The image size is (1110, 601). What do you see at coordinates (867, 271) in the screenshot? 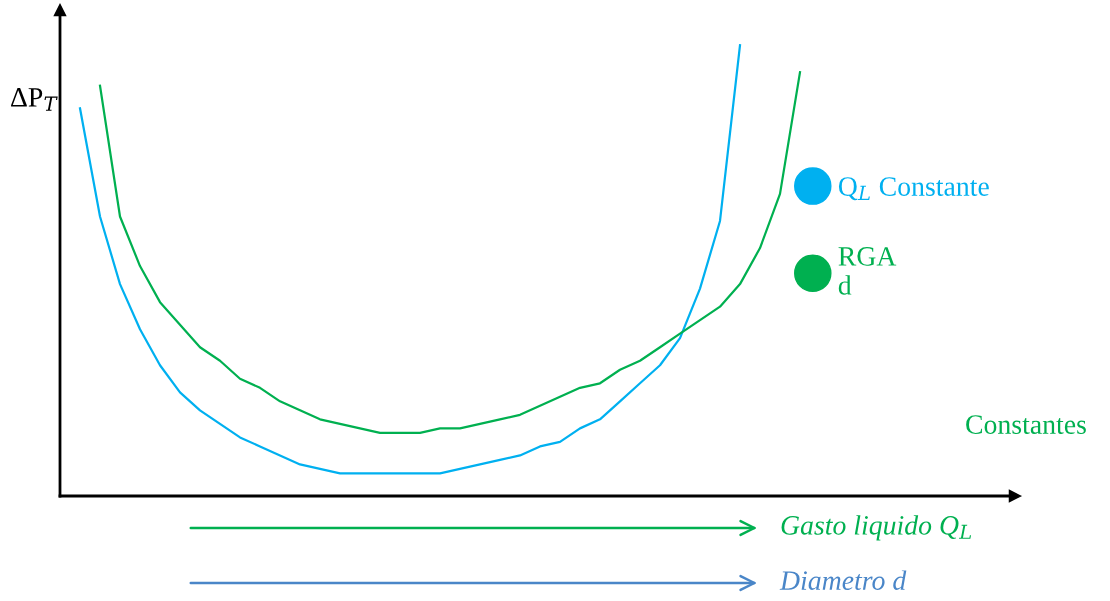
I see `legend-label: RGA d` at bounding box center [867, 271].